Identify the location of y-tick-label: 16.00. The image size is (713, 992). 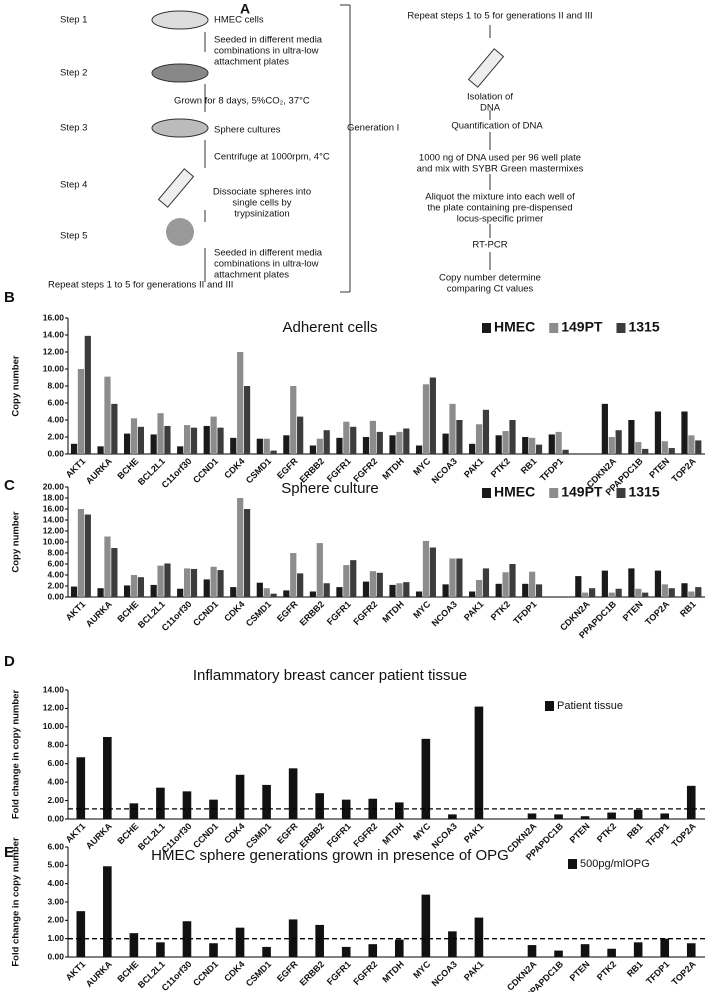
(54, 508).